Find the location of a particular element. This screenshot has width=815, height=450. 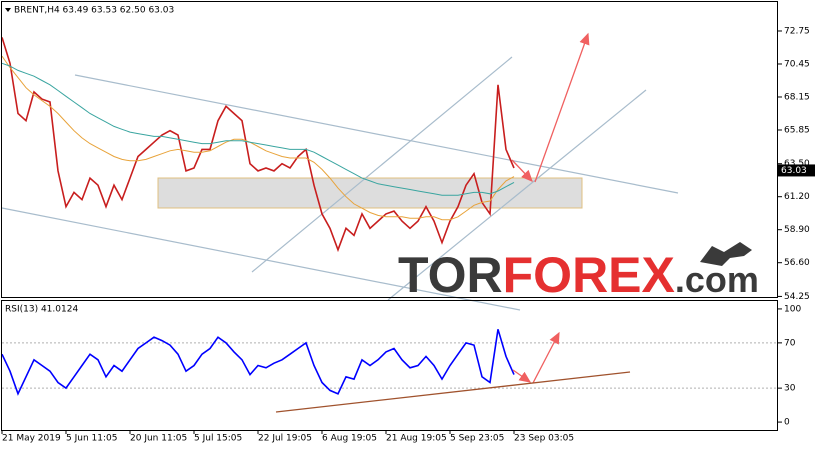

y-tick-label: 54.25 is located at coordinates (797, 297).